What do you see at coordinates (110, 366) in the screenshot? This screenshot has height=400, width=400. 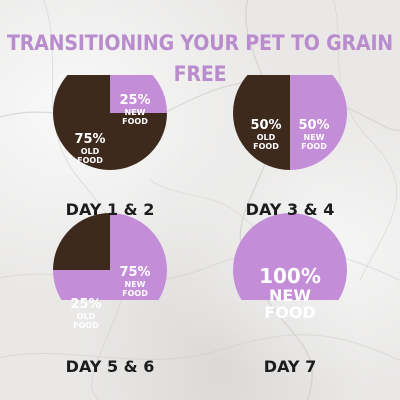 I see `pie-3-title: DAY 5 & 6` at bounding box center [110, 366].